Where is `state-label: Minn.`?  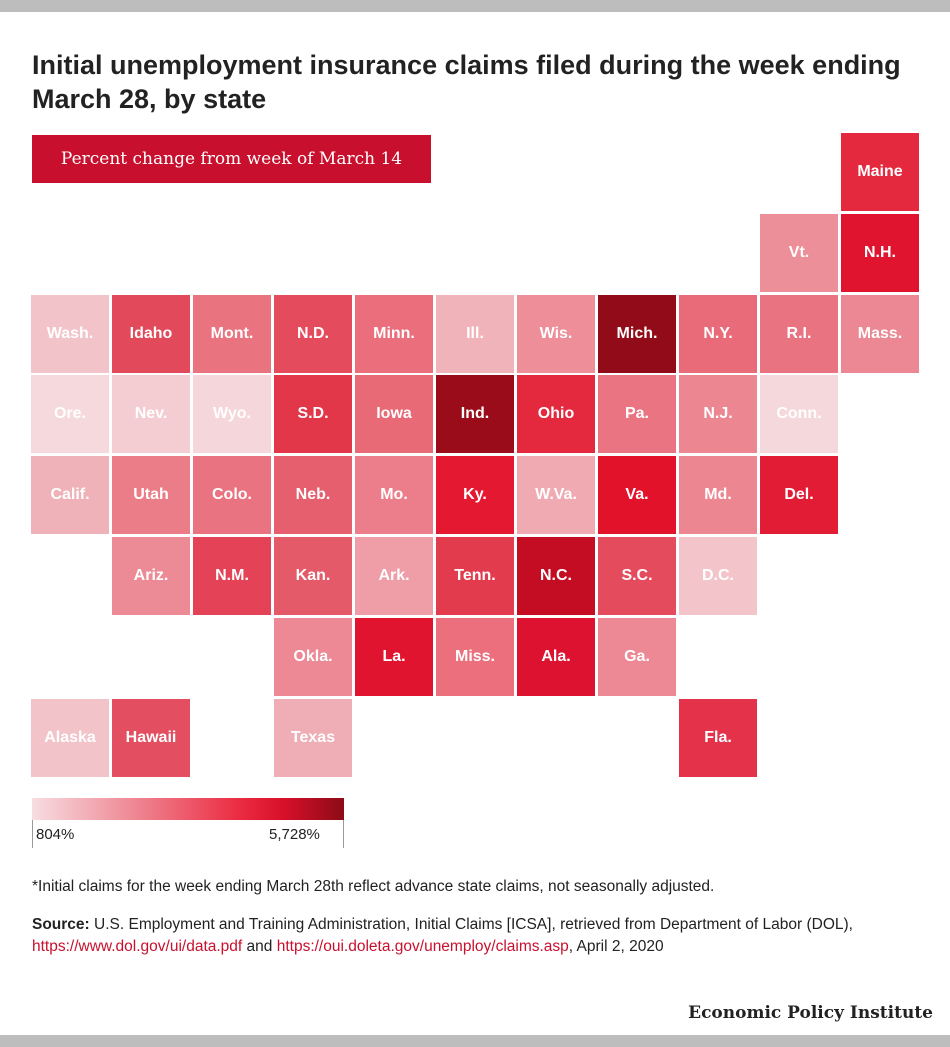
state-label: Minn. is located at coordinates (394, 333).